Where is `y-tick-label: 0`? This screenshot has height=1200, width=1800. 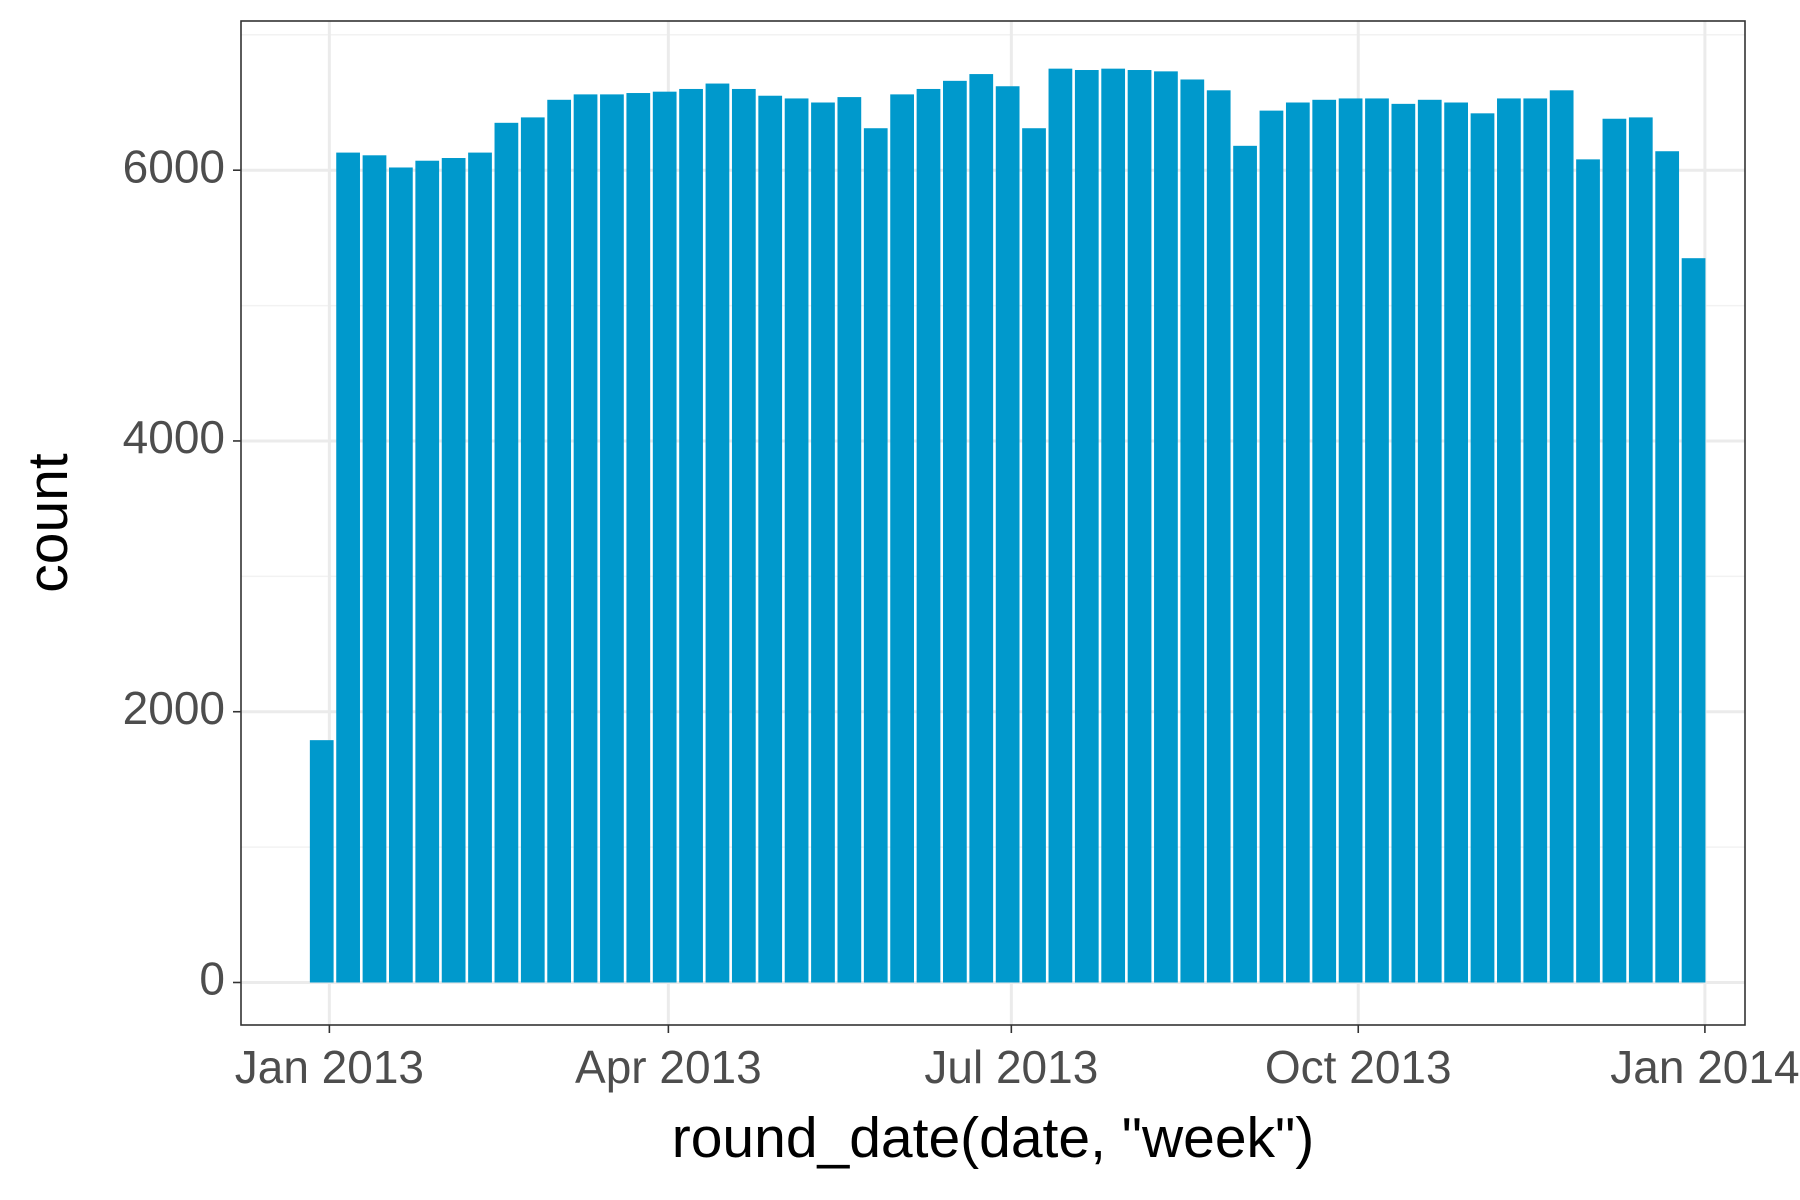
y-tick-label: 0 is located at coordinates (212, 979).